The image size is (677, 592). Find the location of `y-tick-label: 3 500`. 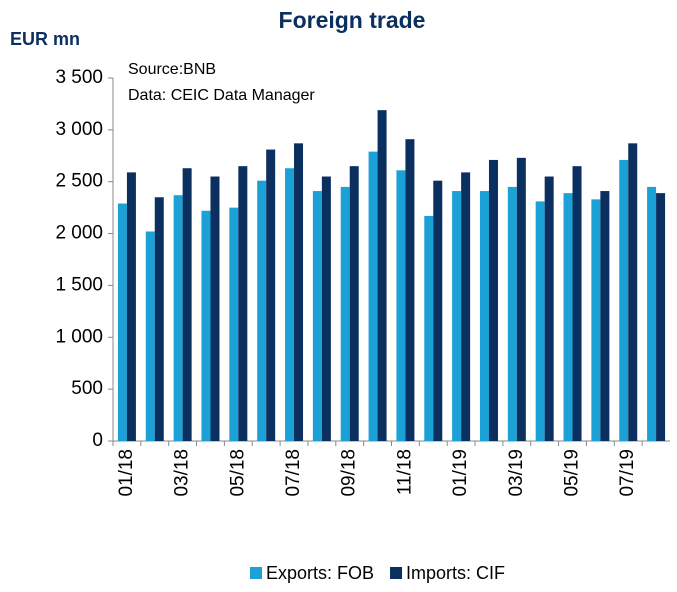

y-tick-label: 3 500 is located at coordinates (79, 77).